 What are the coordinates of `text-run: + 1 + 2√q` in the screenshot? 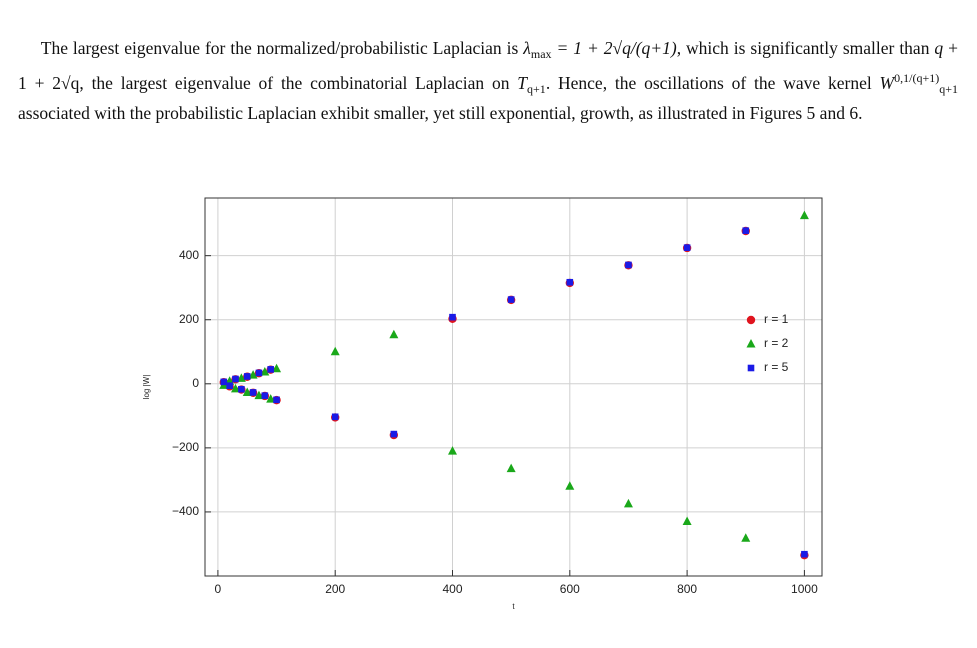 It's located at (488, 65).